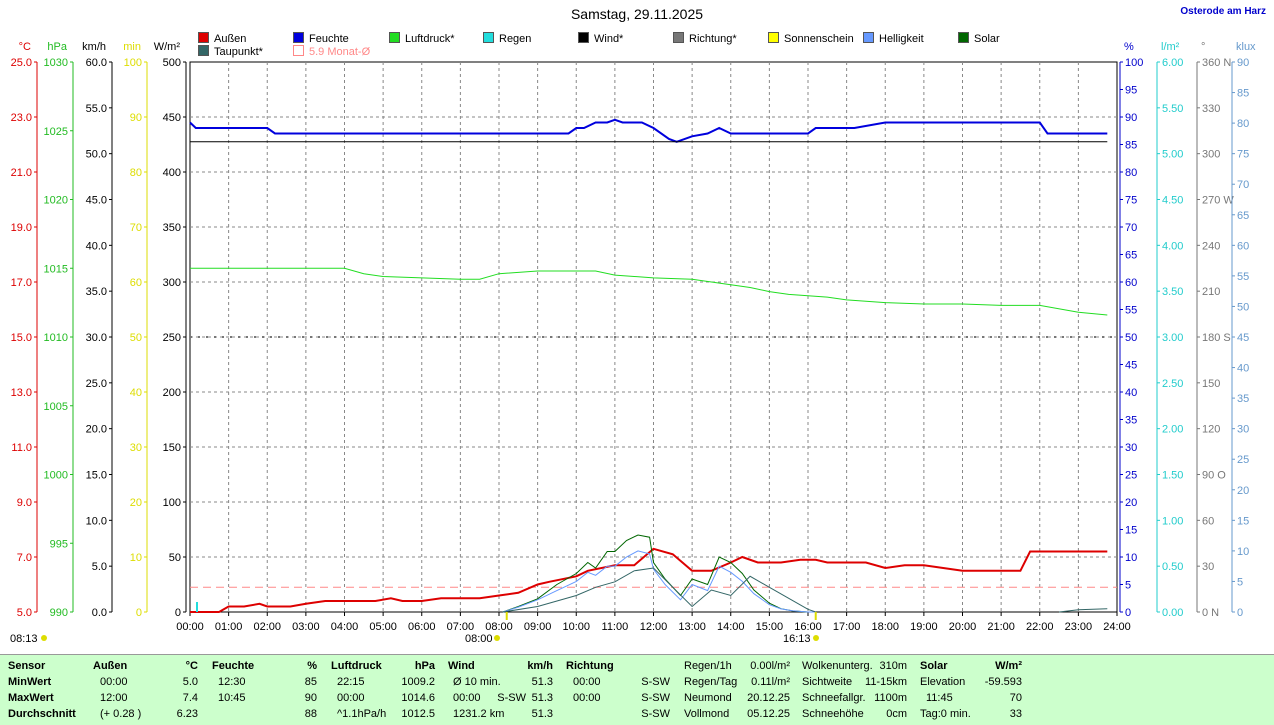 This screenshot has height=725, width=1274. Describe the element at coordinates (190, 698) in the screenshot. I see `summary-aussen-value: 7.4` at that location.